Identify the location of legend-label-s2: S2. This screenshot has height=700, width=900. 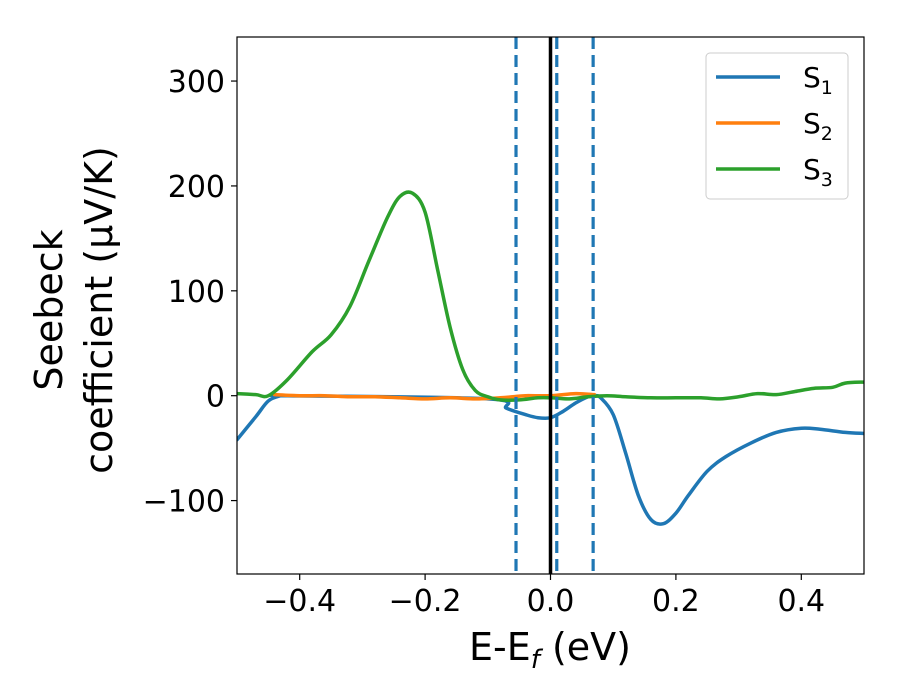
(818, 126).